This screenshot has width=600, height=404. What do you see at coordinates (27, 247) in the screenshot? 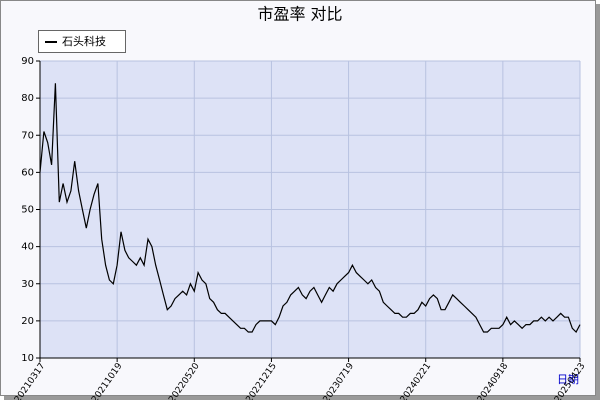
I see `y-tick-label: 40` at bounding box center [27, 247].